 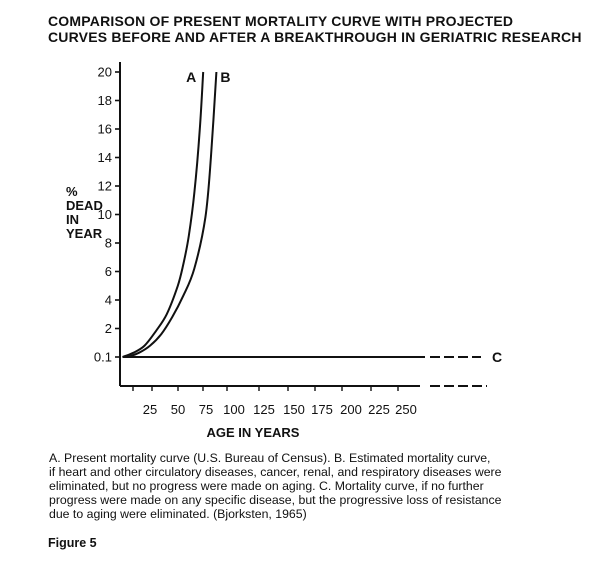 I want to click on y-axis-label-line: DEAD, so click(x=84, y=205).